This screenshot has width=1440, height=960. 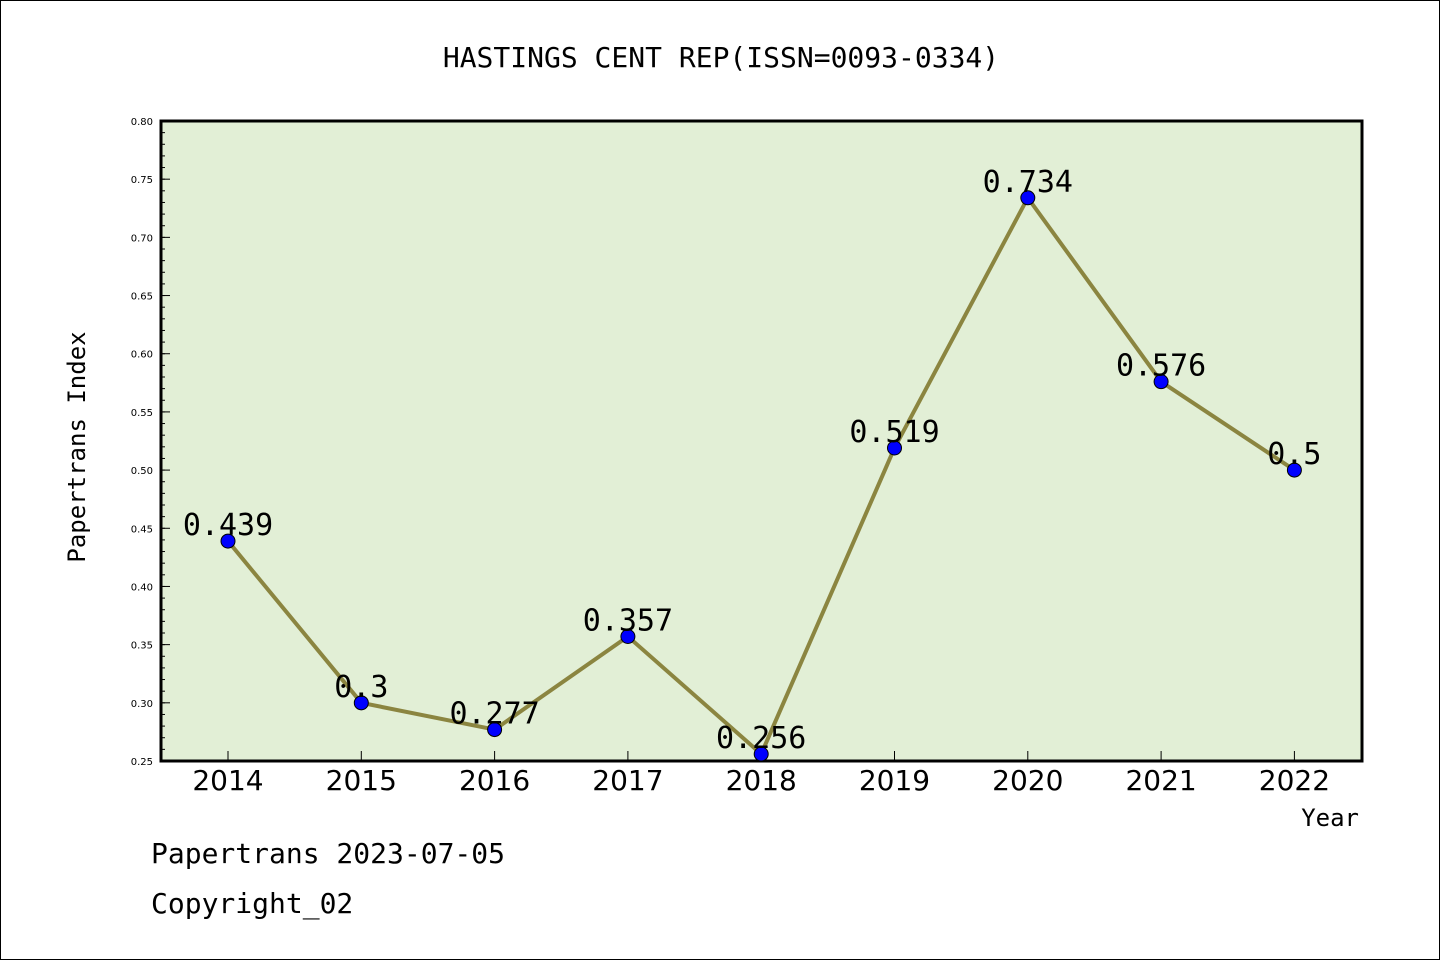 What do you see at coordinates (1330, 818) in the screenshot?
I see `x-axis-label: Year` at bounding box center [1330, 818].